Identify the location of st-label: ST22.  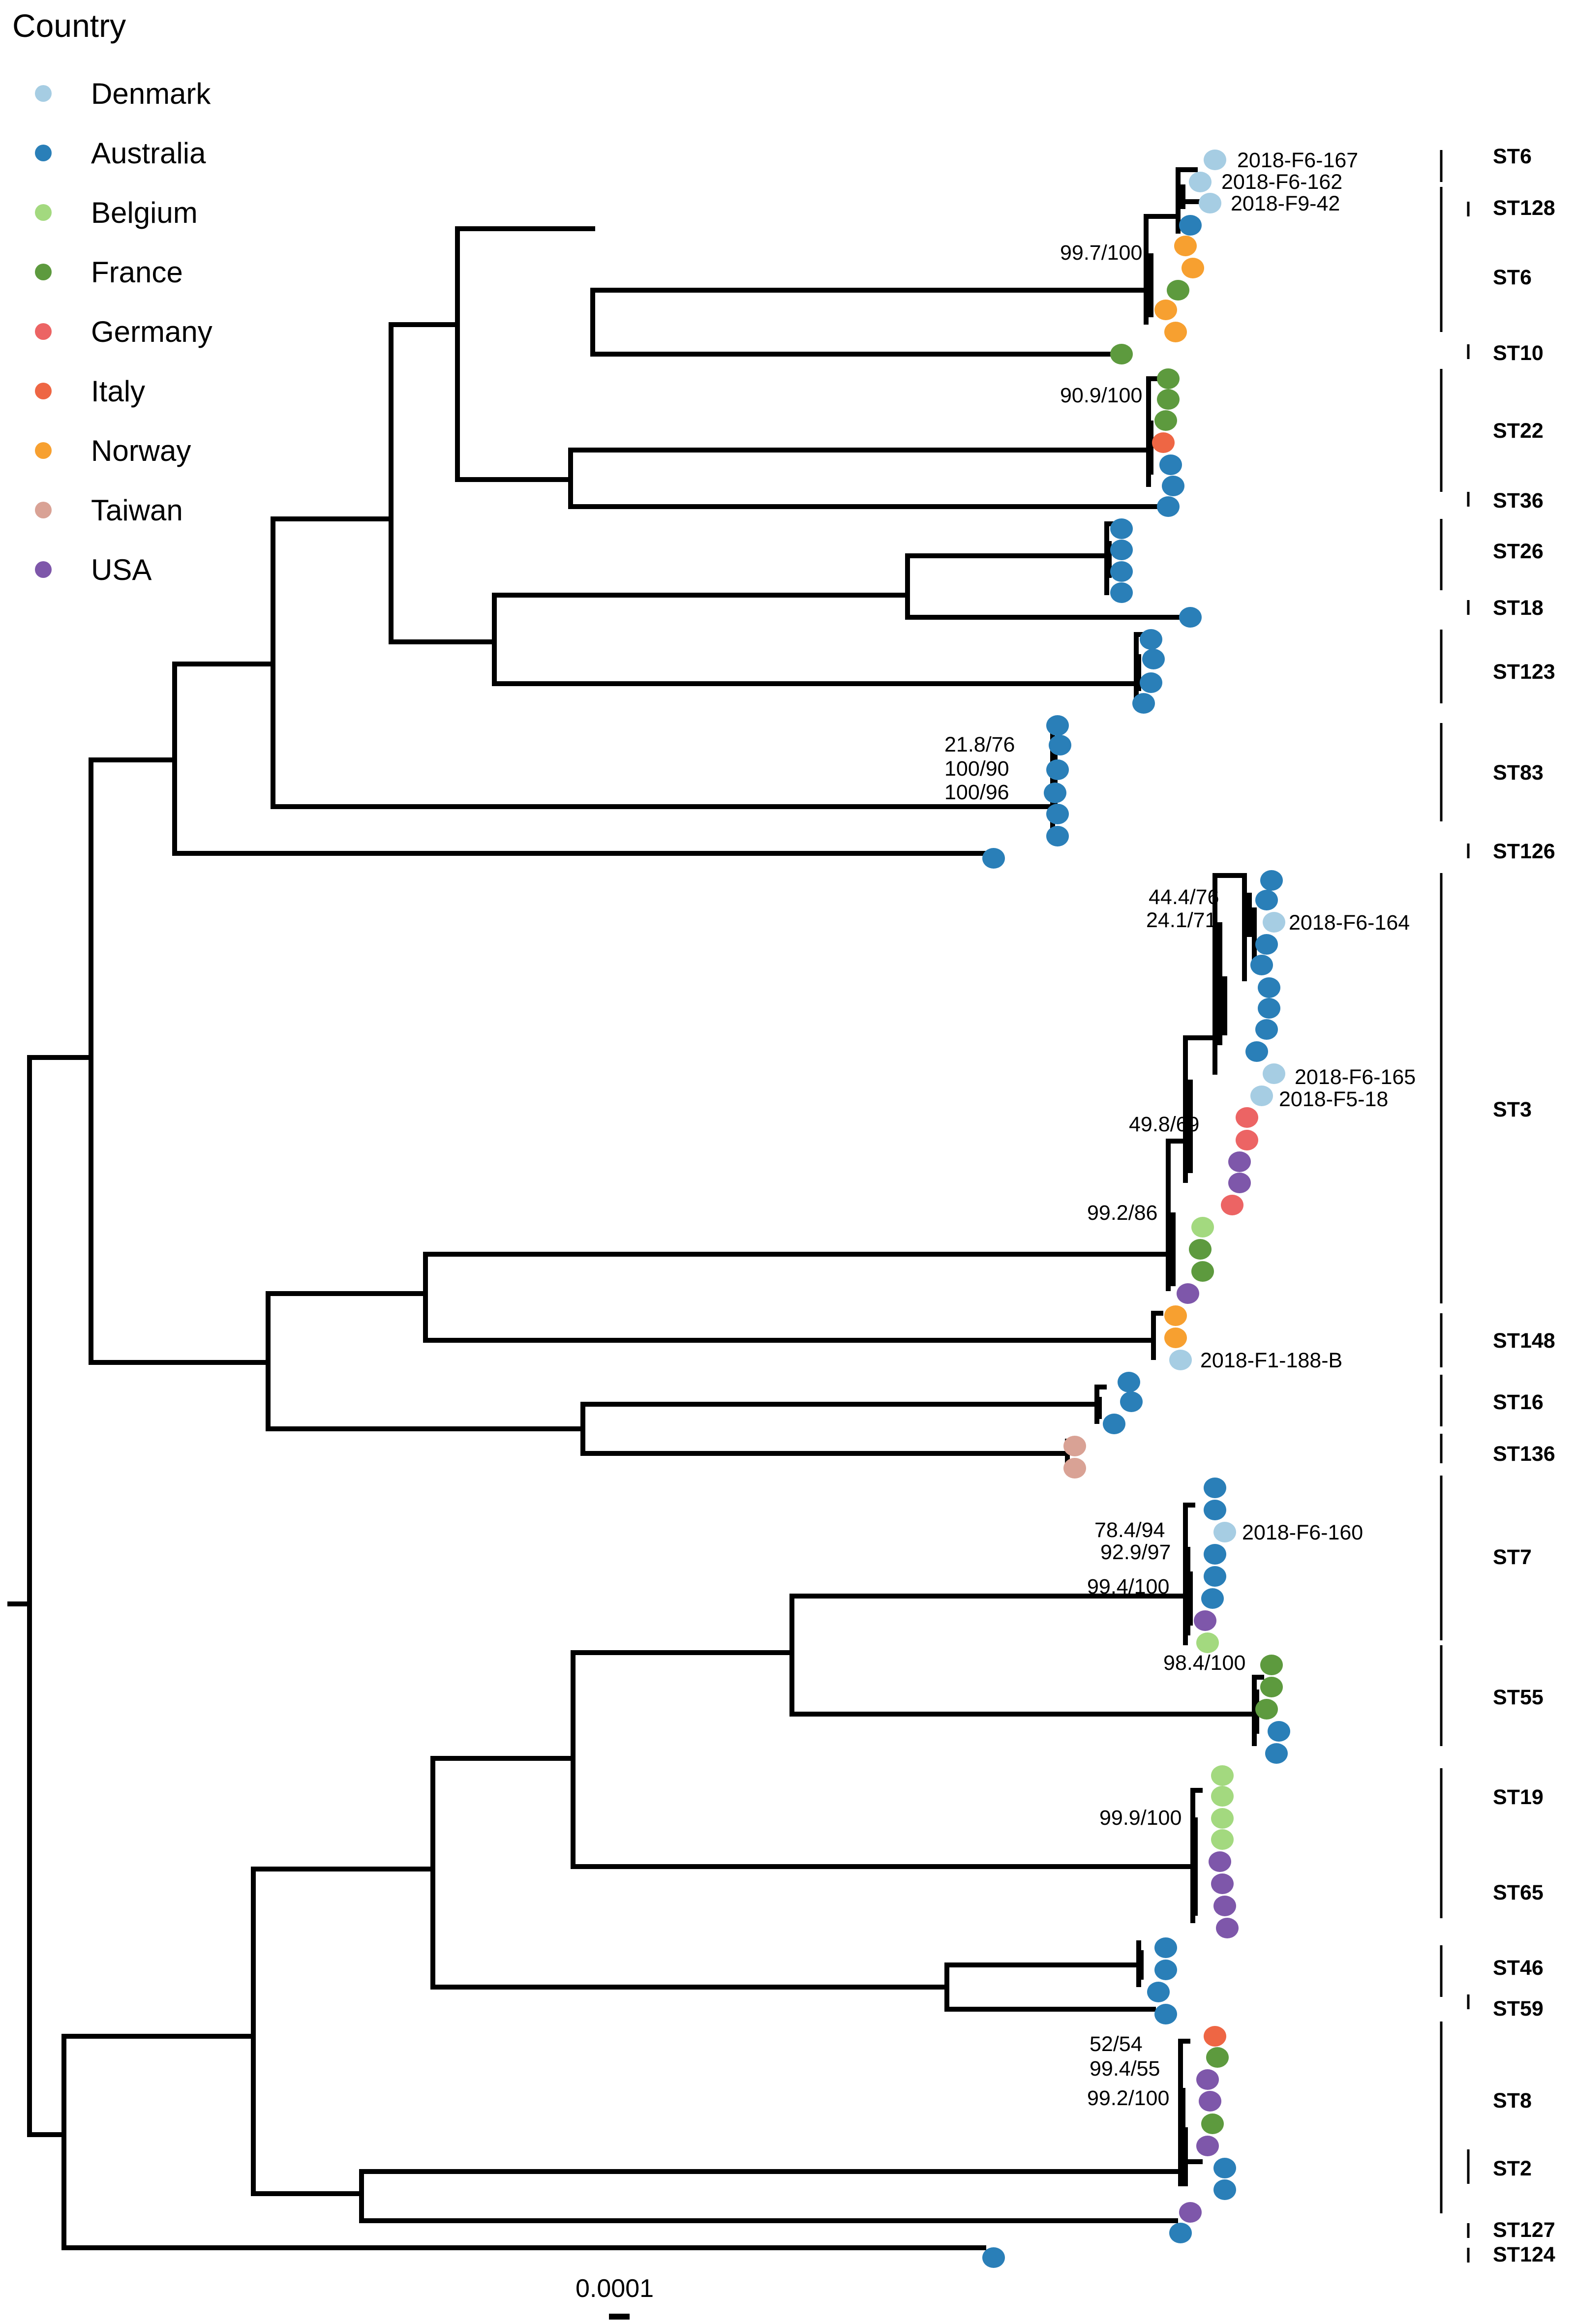
(1518, 431).